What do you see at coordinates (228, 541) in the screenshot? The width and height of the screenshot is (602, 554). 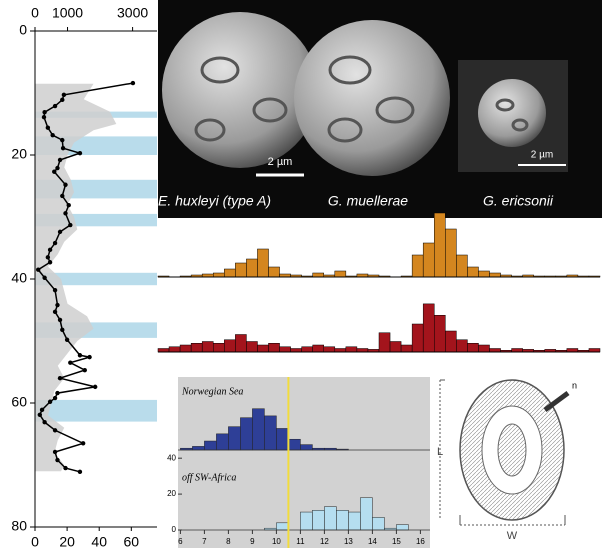 I see `x-tick-label: 8` at bounding box center [228, 541].